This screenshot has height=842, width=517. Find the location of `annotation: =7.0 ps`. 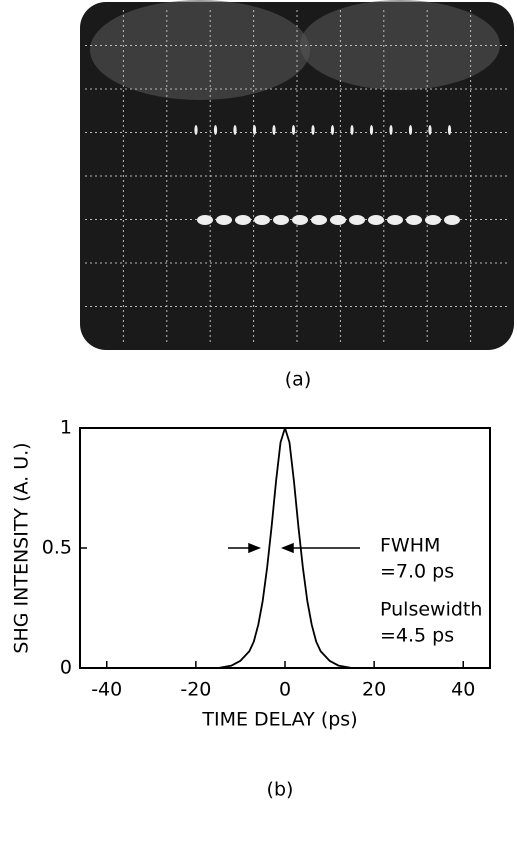

annotation: =7.0 ps is located at coordinates (417, 572).